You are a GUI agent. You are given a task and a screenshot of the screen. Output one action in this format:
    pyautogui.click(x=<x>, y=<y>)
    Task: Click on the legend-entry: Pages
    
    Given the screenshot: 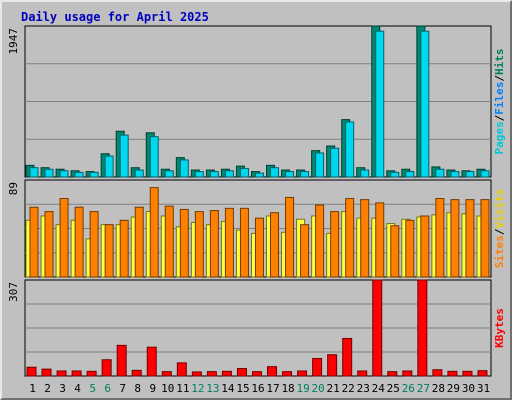 What is the action you would take?
    pyautogui.click(x=499, y=137)
    